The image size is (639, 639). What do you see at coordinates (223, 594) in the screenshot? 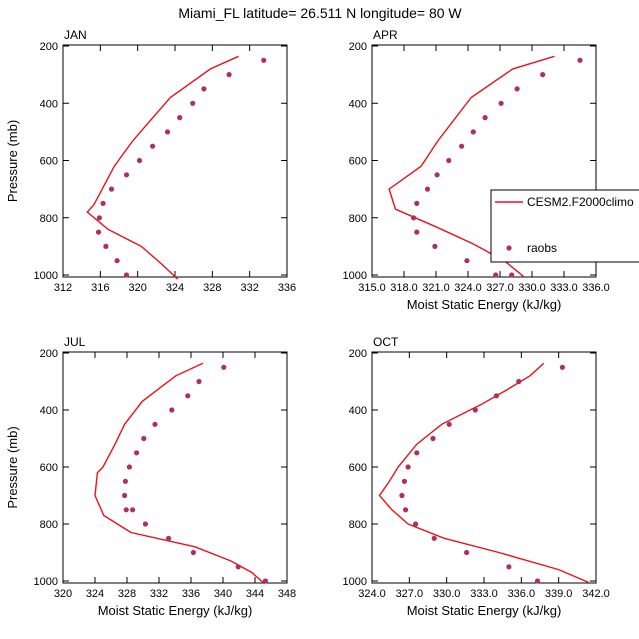
I see `x-tick-label: 340` at bounding box center [223, 594].